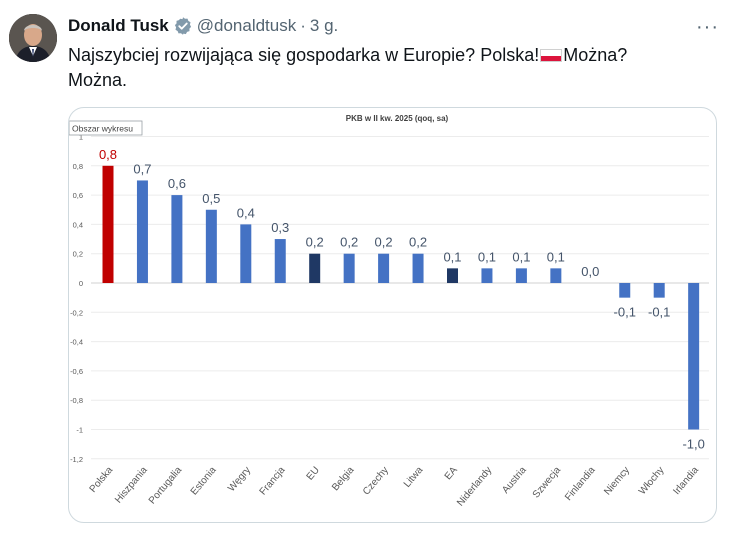 The width and height of the screenshot is (747, 535). Describe the element at coordinates (397, 118) in the screenshot. I see `chart-title: PKB w II kw. 2025 (qoq, sa)` at that location.